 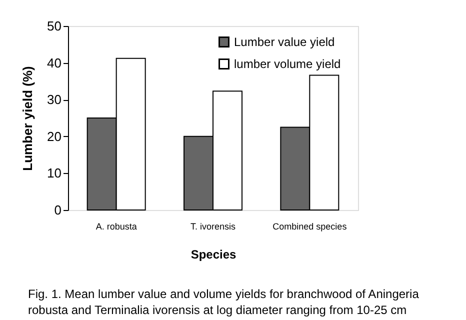 I want to click on y-tick-label: 20, so click(x=54, y=136).